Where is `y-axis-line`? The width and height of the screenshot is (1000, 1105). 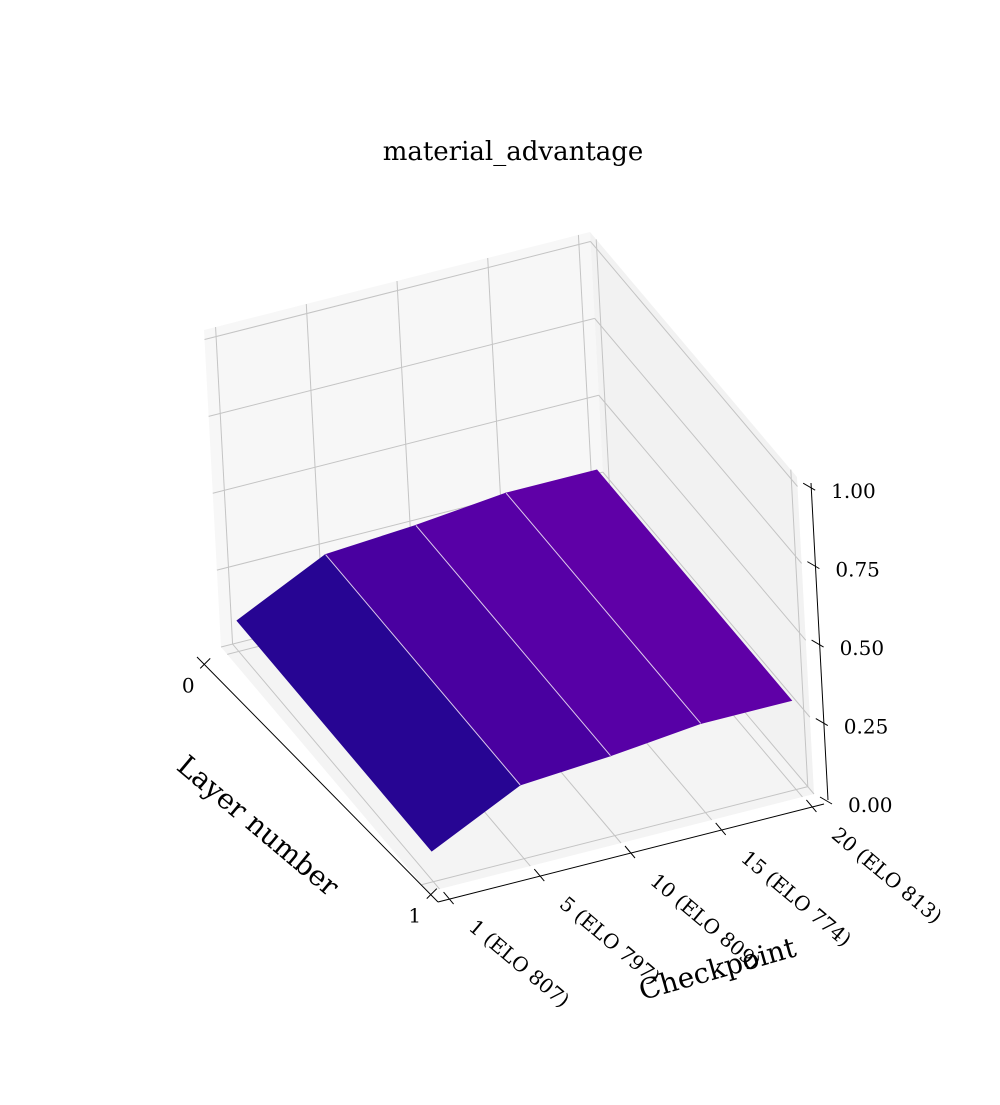
y-axis-line is located at coordinates (317, 779).